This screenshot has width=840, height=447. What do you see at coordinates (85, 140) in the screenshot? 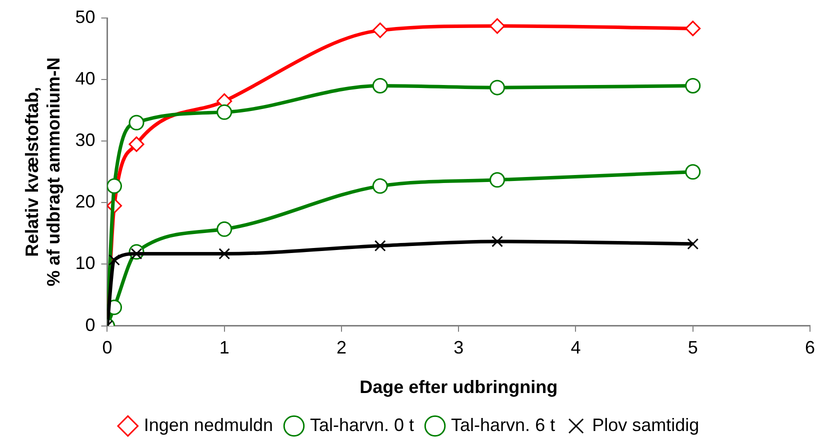
I see `y-tick-label: 30` at bounding box center [85, 140].